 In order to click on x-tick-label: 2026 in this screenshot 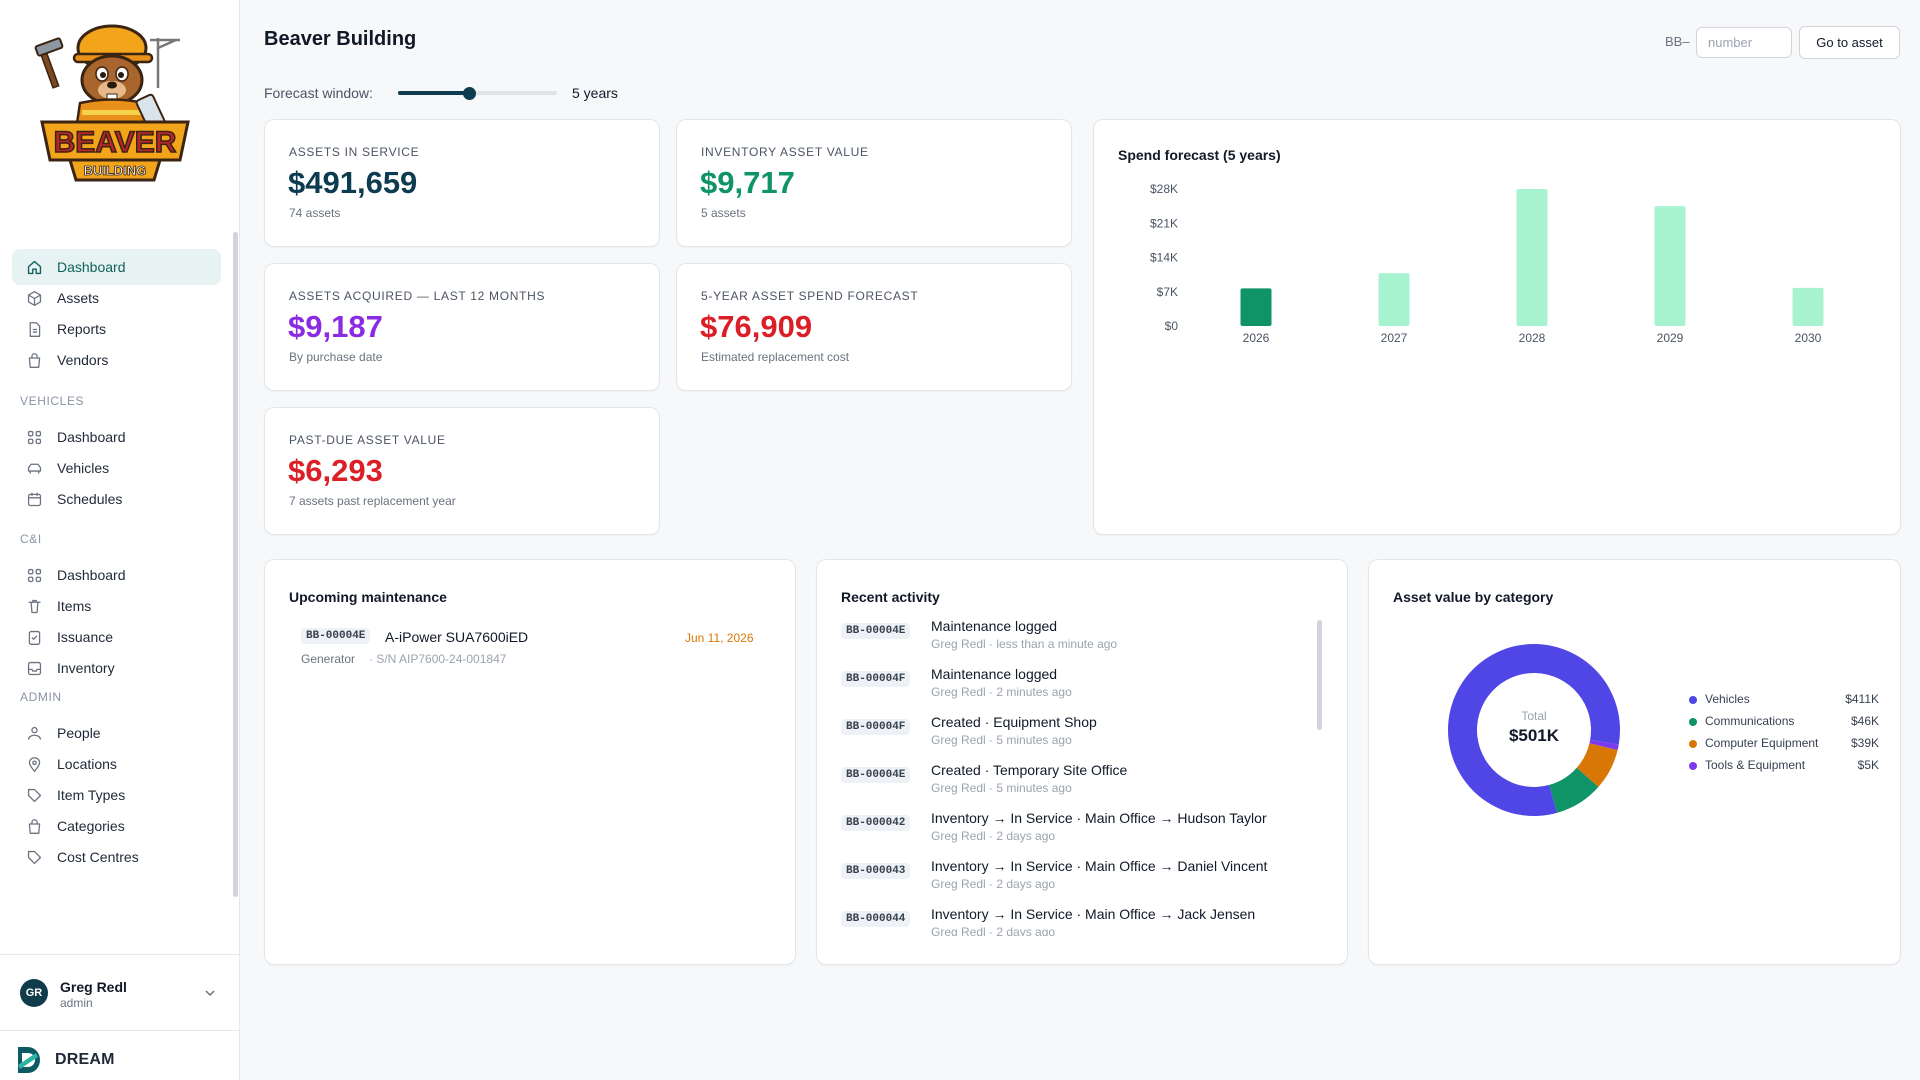, I will do `click(1256, 338)`.